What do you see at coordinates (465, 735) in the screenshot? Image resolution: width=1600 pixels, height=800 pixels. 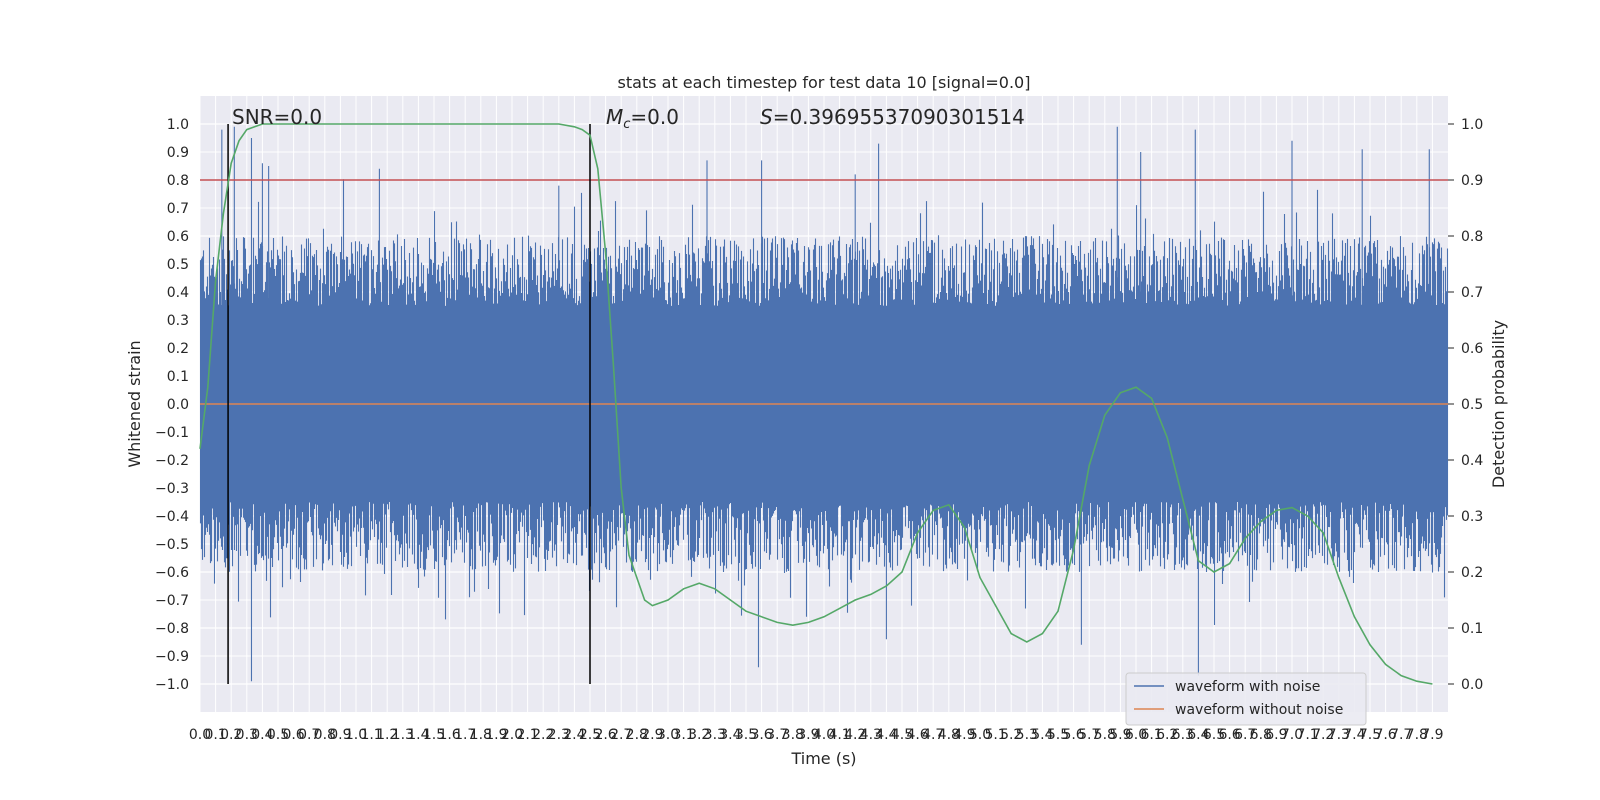 I see `x-tick-label: 1.7` at bounding box center [465, 735].